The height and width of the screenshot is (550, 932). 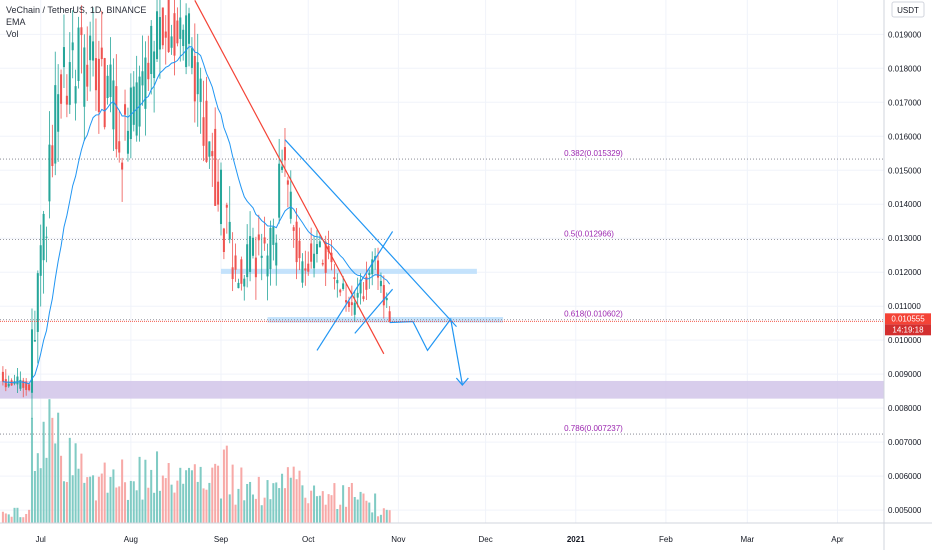 I want to click on price-tick-label: 0.018000, so click(x=905, y=68).